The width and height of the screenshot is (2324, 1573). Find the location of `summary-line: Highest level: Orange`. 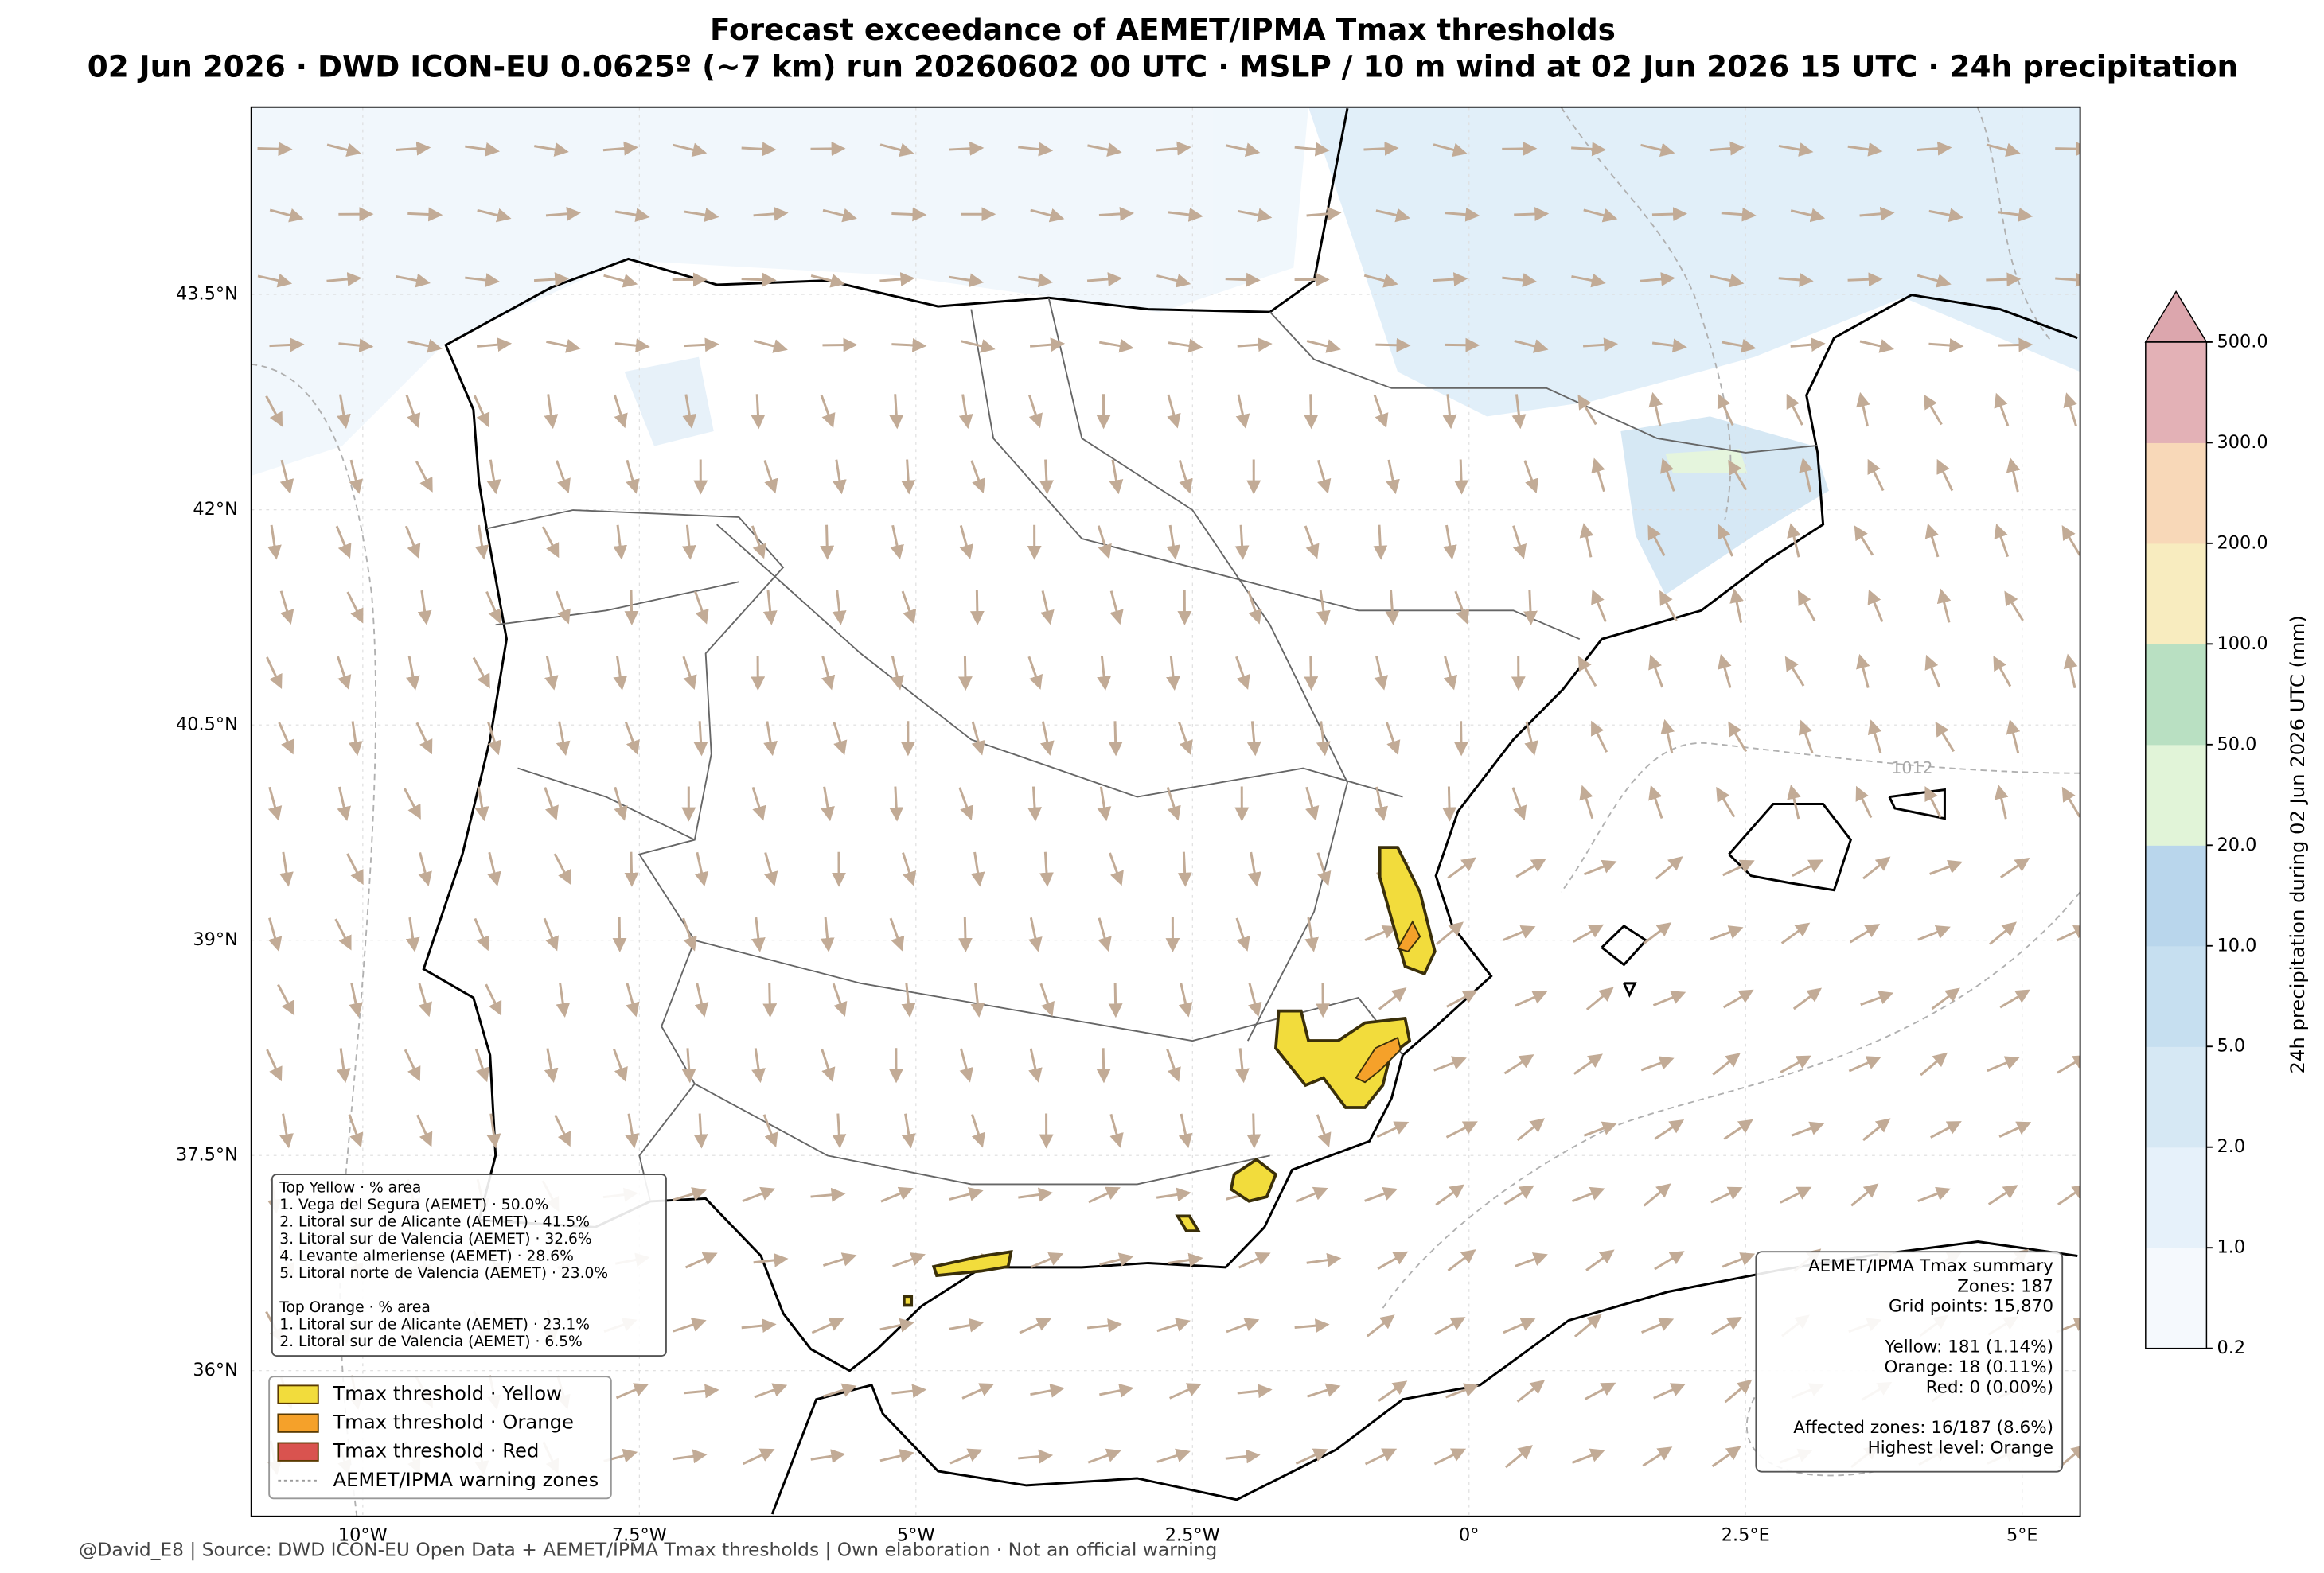

summary-line: Highest level: Orange is located at coordinates (1960, 1449).